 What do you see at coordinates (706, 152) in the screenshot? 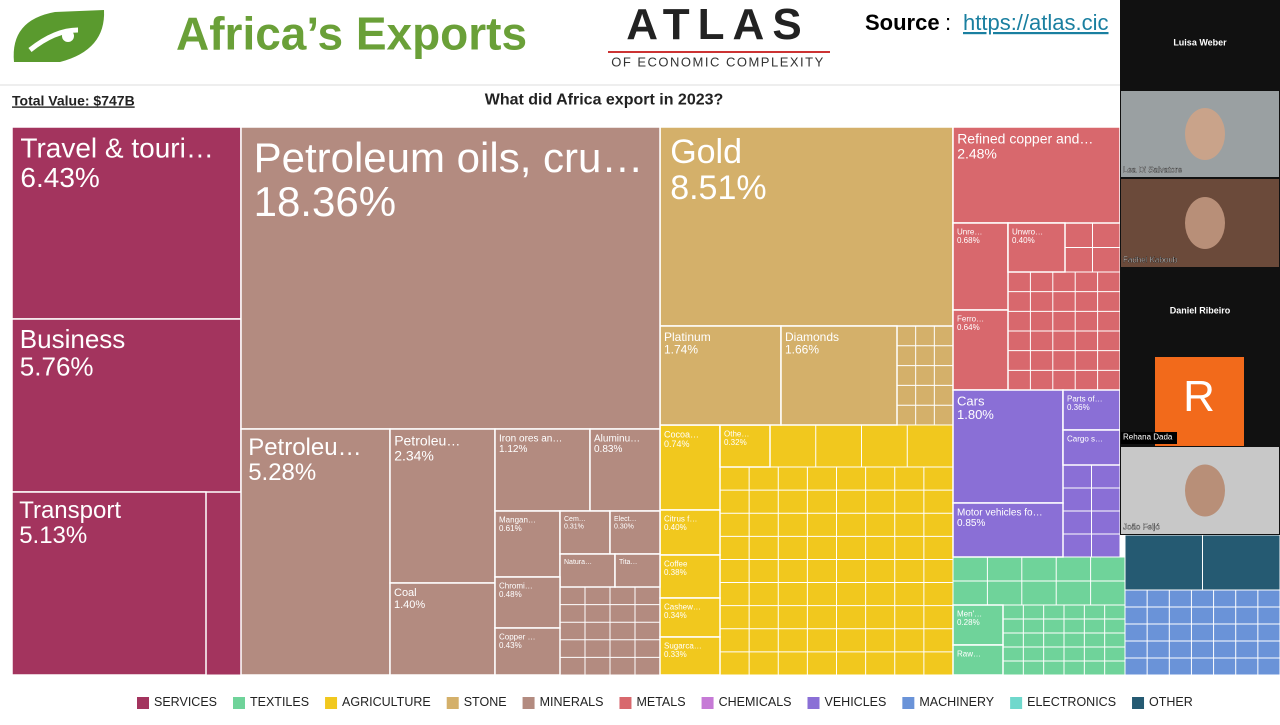
I see `tile-label: Gold` at bounding box center [706, 152].